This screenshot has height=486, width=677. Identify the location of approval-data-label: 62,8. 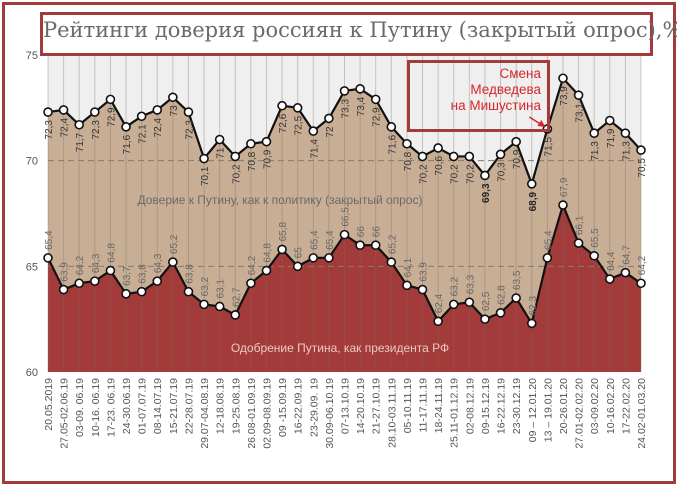
(502, 295).